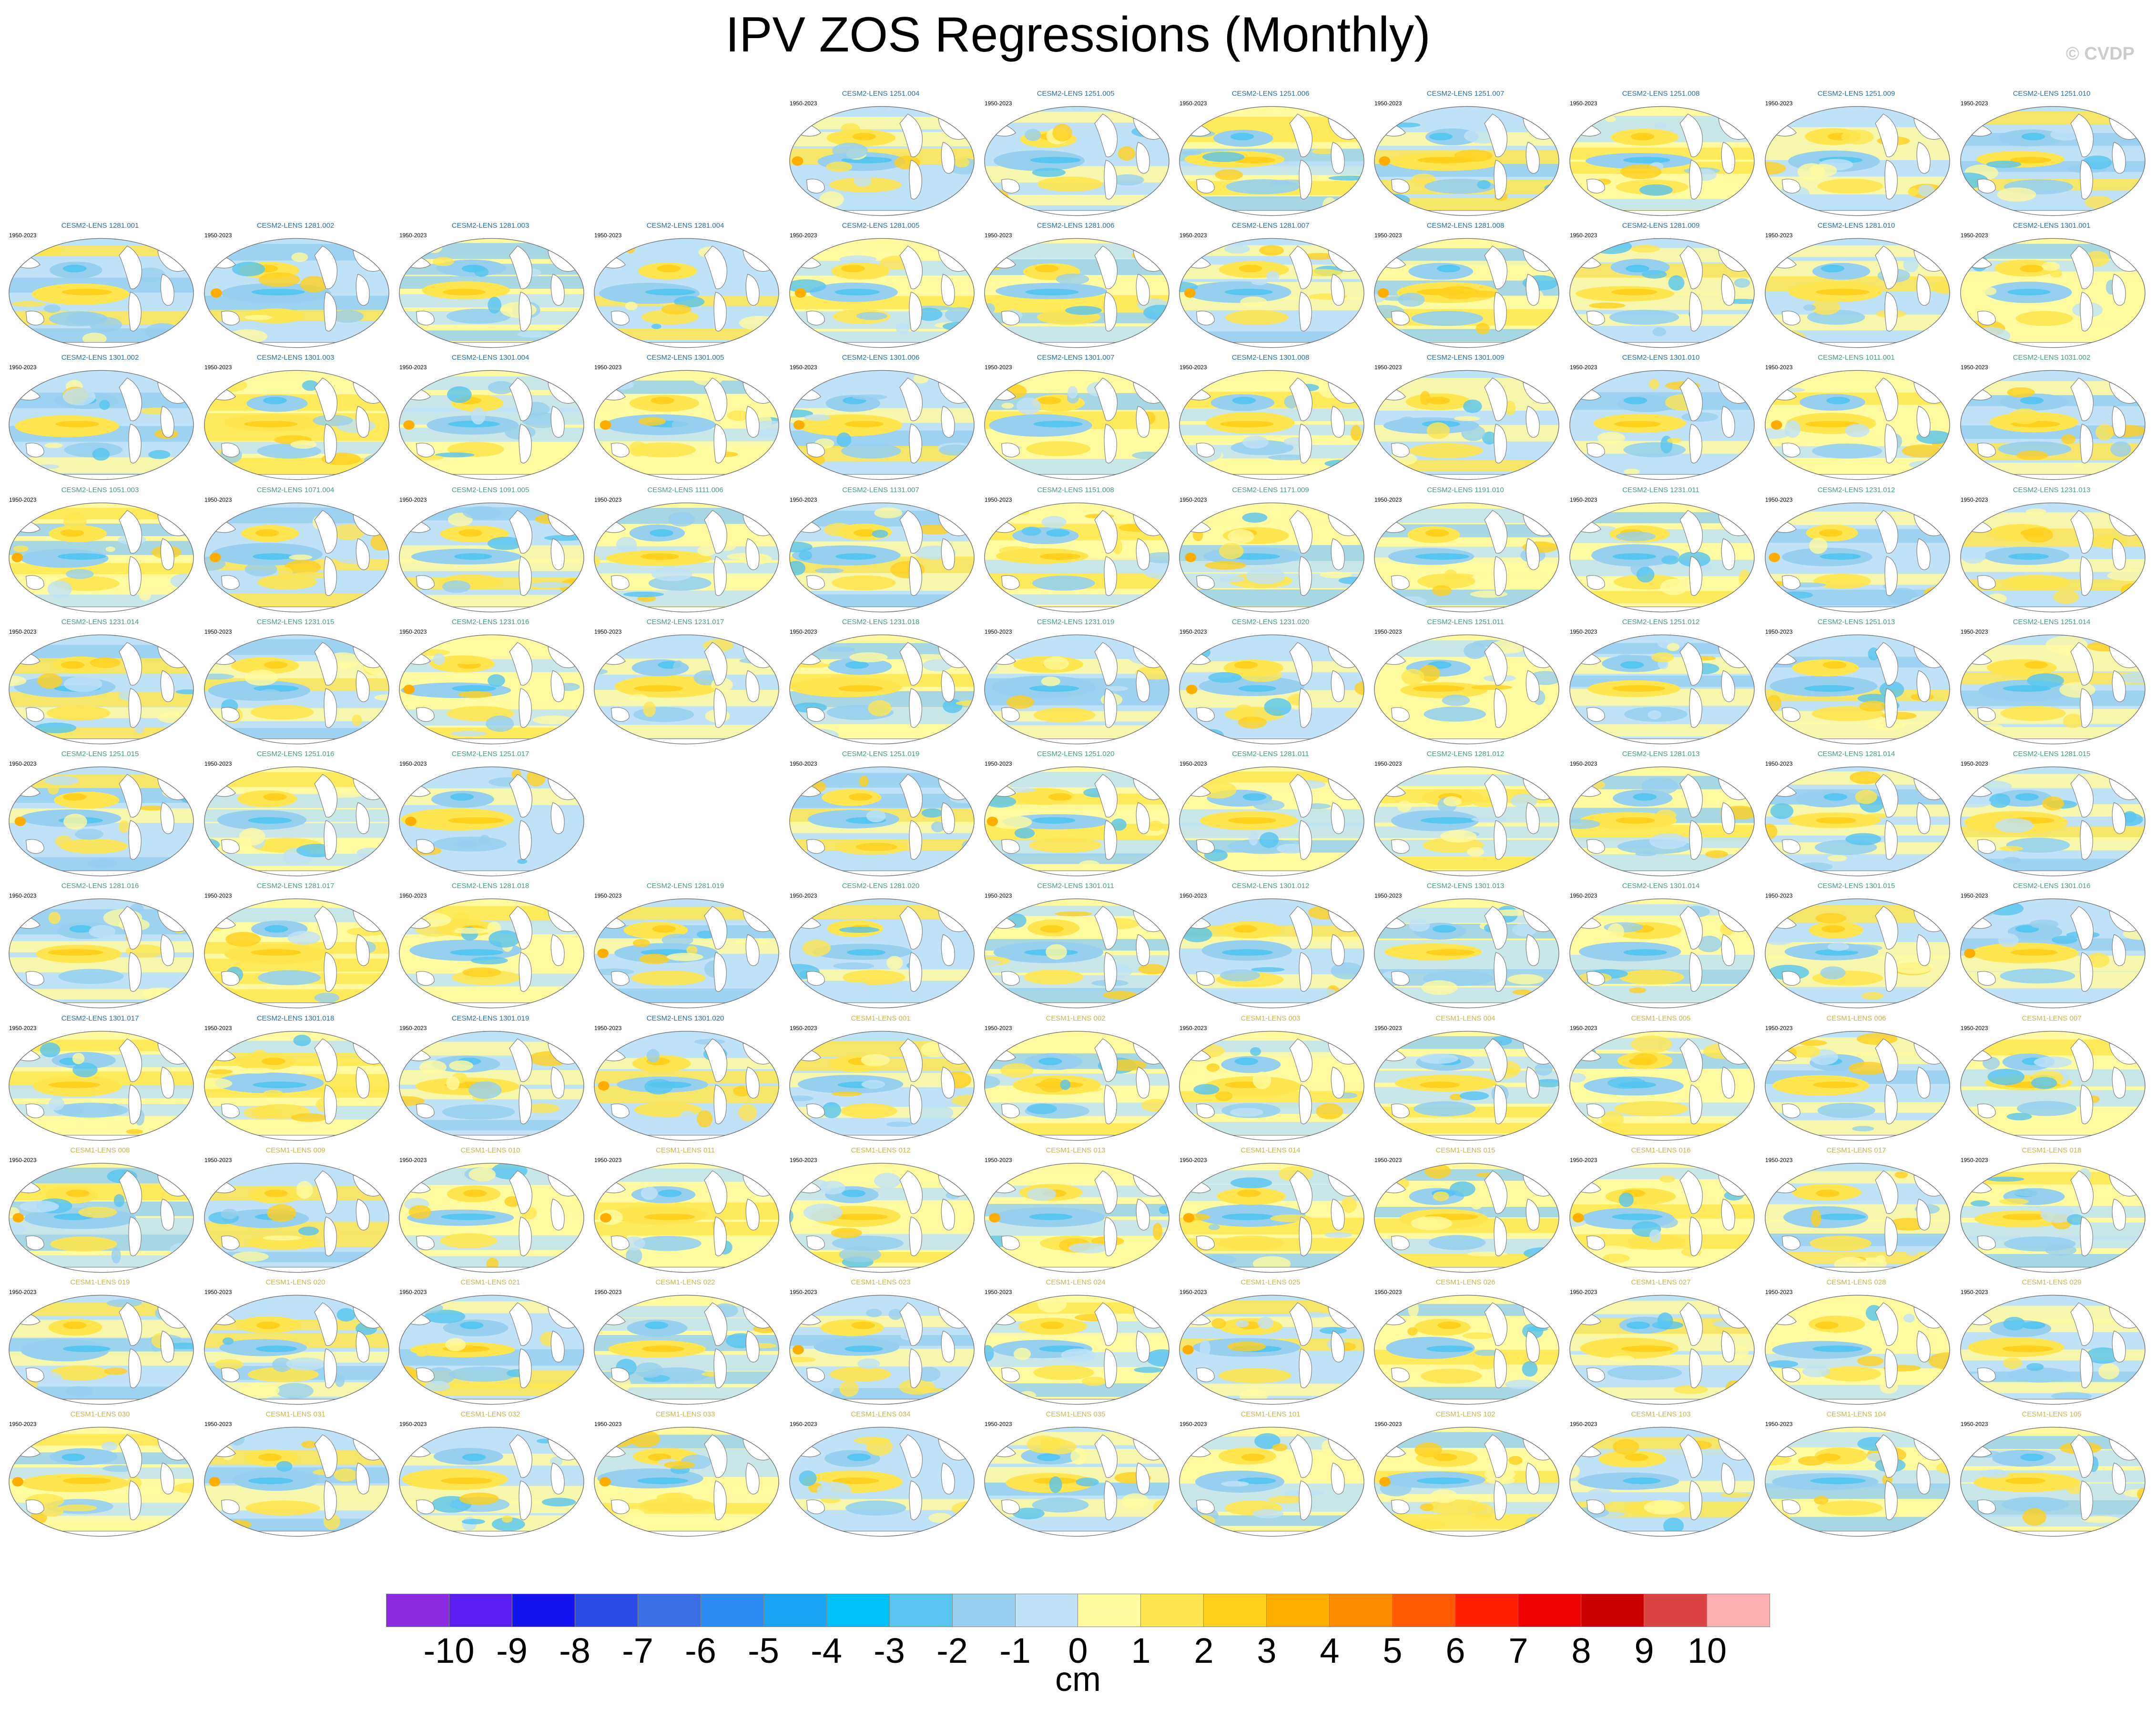 This screenshot has width=2156, height=1709. I want to click on panel-title: CESM2-LENS 1111.006, so click(685, 490).